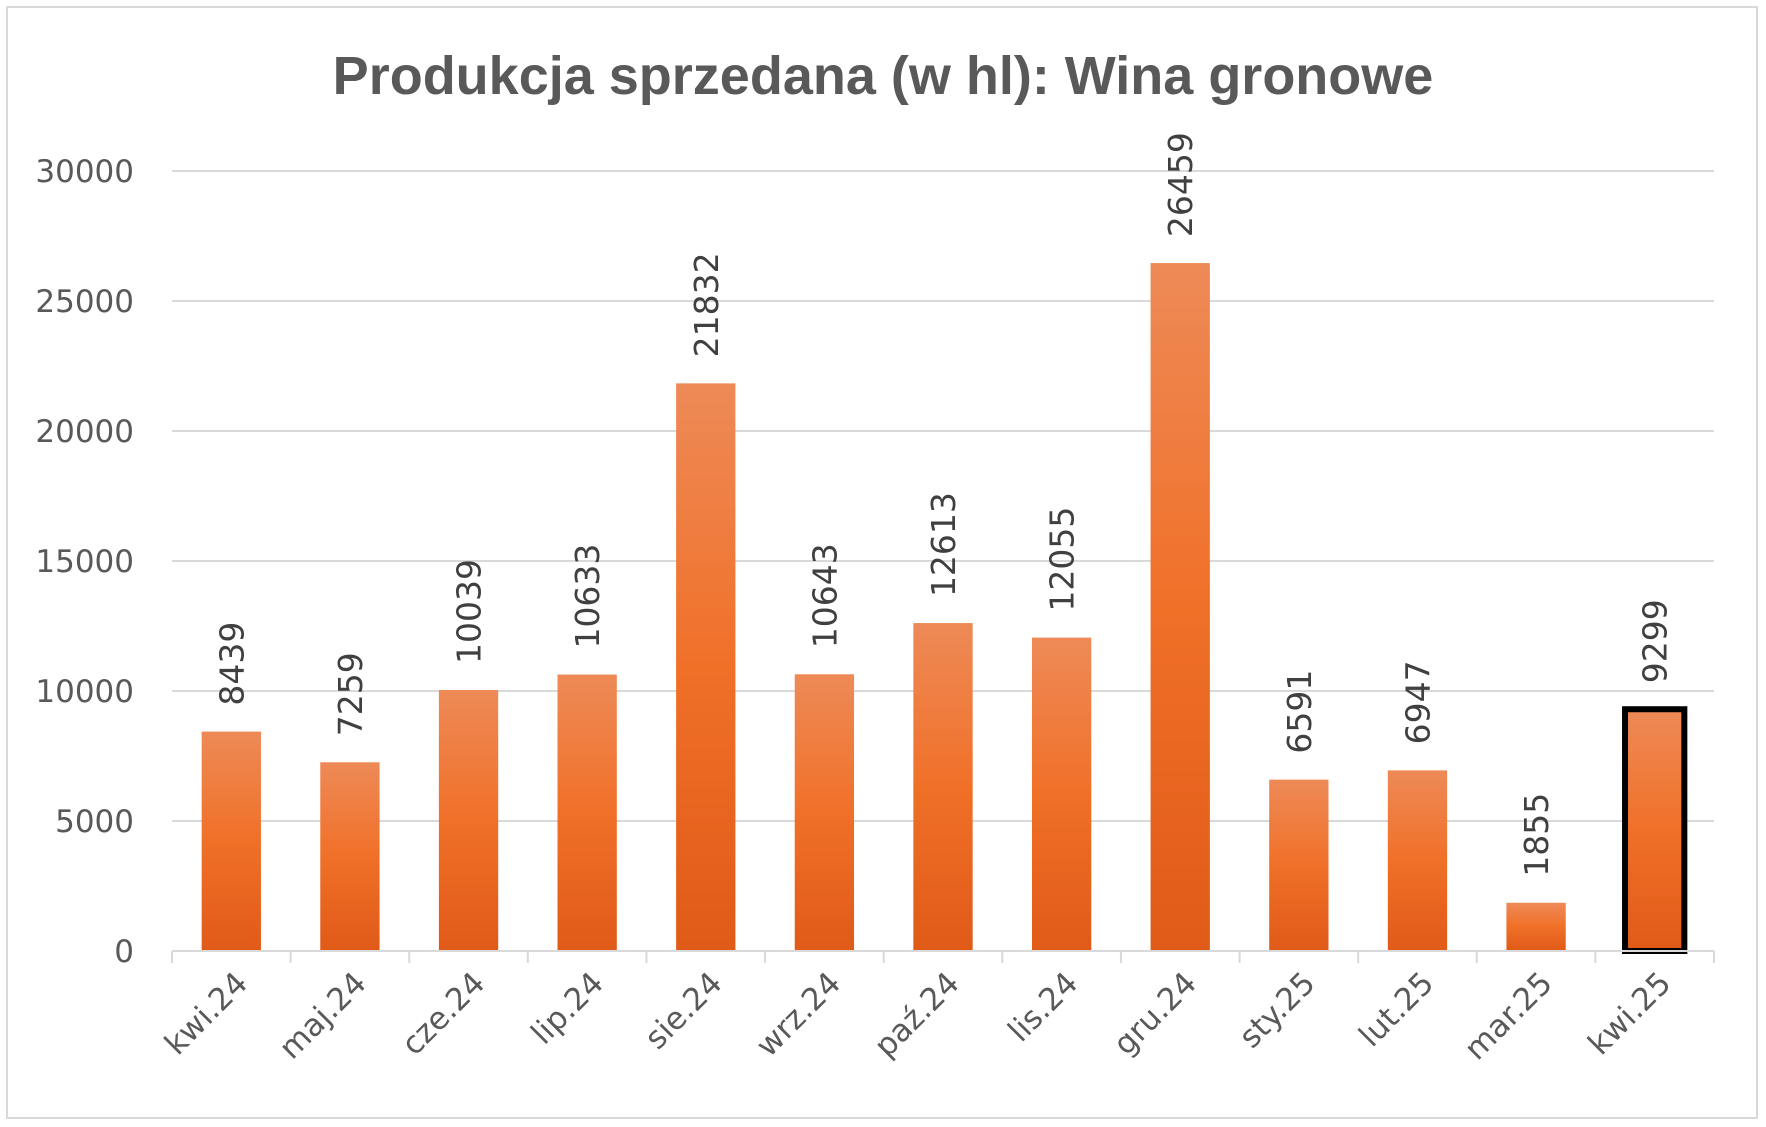  Describe the element at coordinates (1277, 1010) in the screenshot. I see `x-tick-label: sty.25` at that location.